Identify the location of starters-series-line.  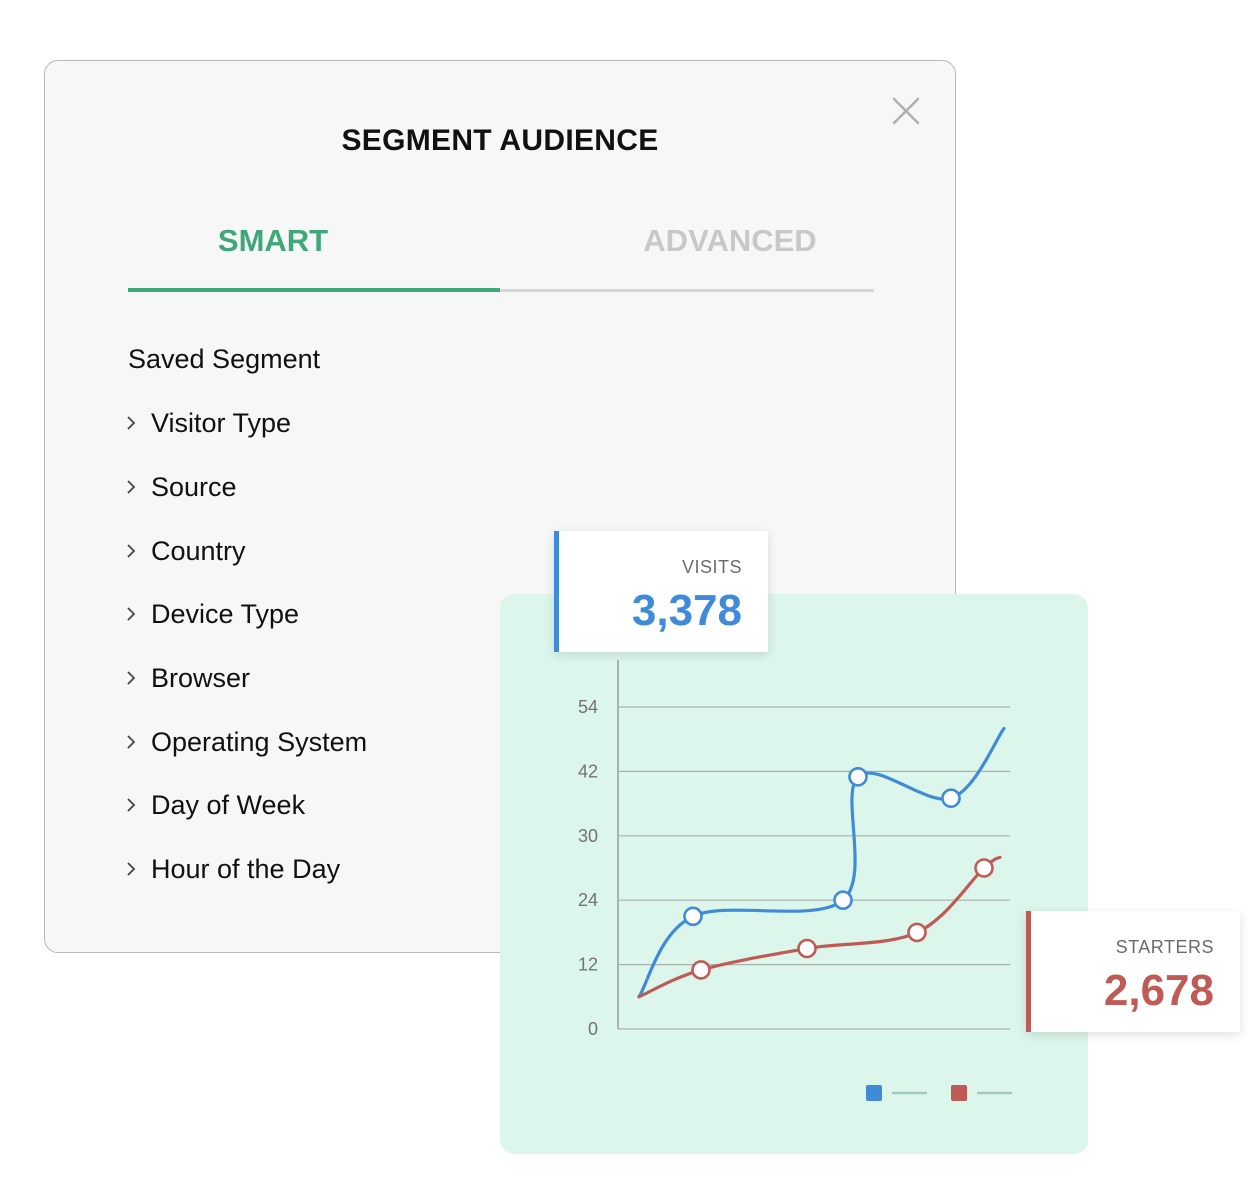
(819, 927).